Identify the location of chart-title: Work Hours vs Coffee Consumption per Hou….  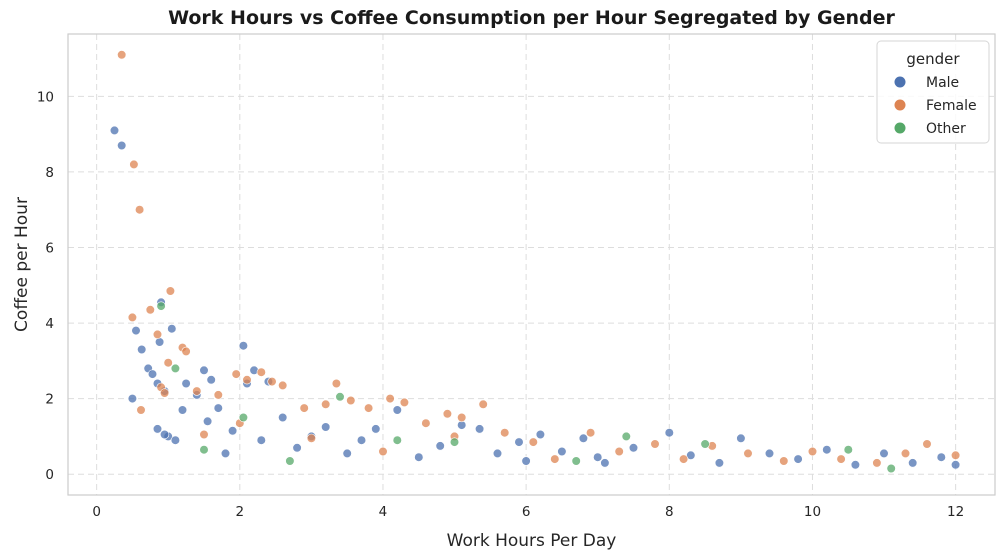
(531, 18).